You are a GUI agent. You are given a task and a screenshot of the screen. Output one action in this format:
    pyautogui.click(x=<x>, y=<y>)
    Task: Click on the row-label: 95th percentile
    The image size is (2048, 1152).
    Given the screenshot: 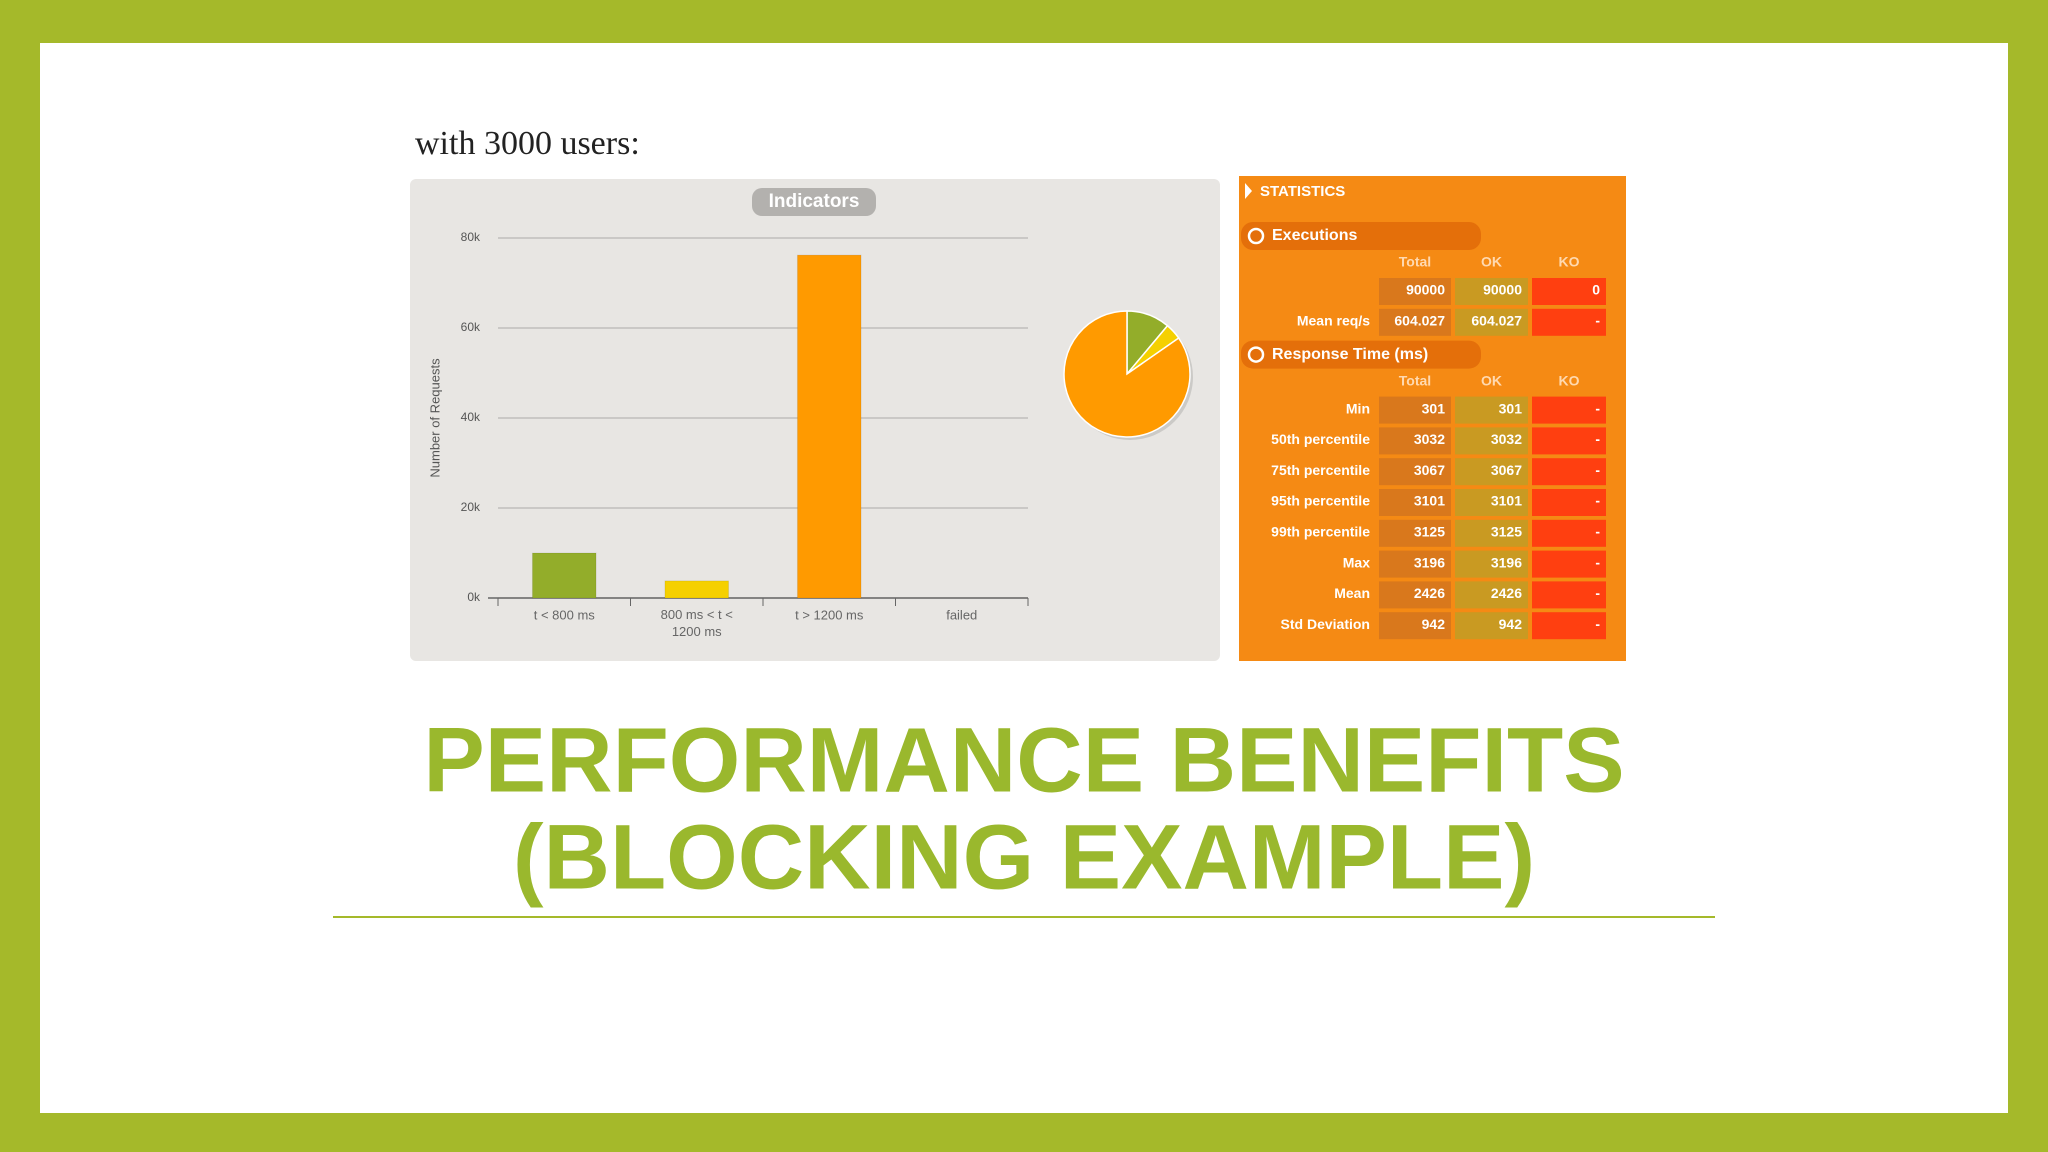 What is the action you would take?
    pyautogui.click(x=1320, y=501)
    